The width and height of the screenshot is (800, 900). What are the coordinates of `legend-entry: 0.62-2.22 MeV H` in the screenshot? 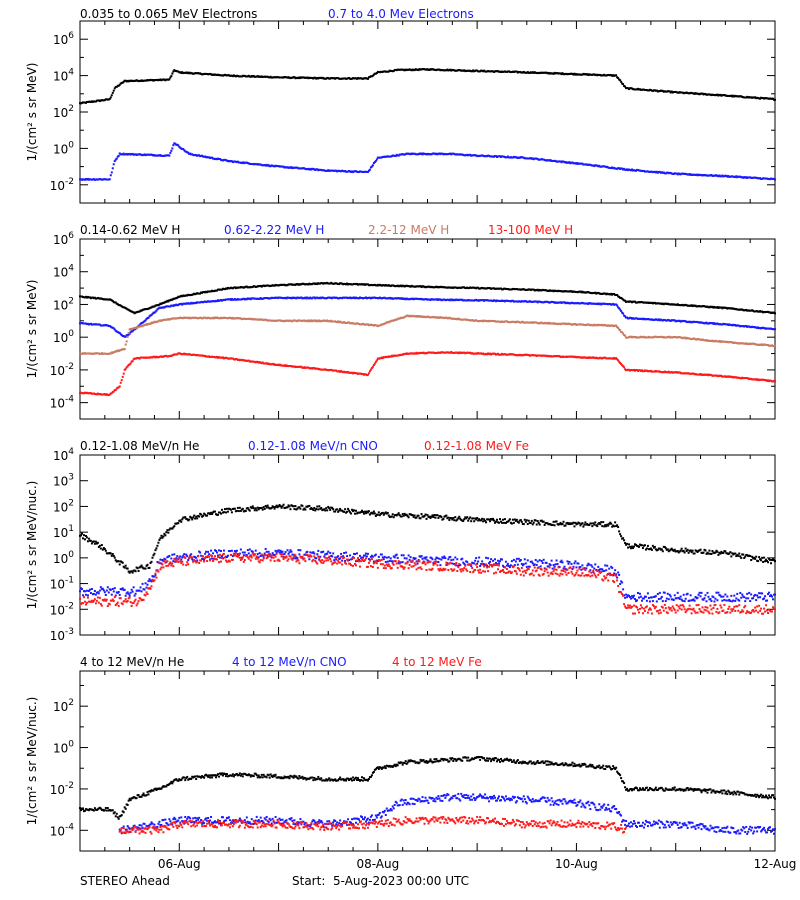 It's located at (274, 230).